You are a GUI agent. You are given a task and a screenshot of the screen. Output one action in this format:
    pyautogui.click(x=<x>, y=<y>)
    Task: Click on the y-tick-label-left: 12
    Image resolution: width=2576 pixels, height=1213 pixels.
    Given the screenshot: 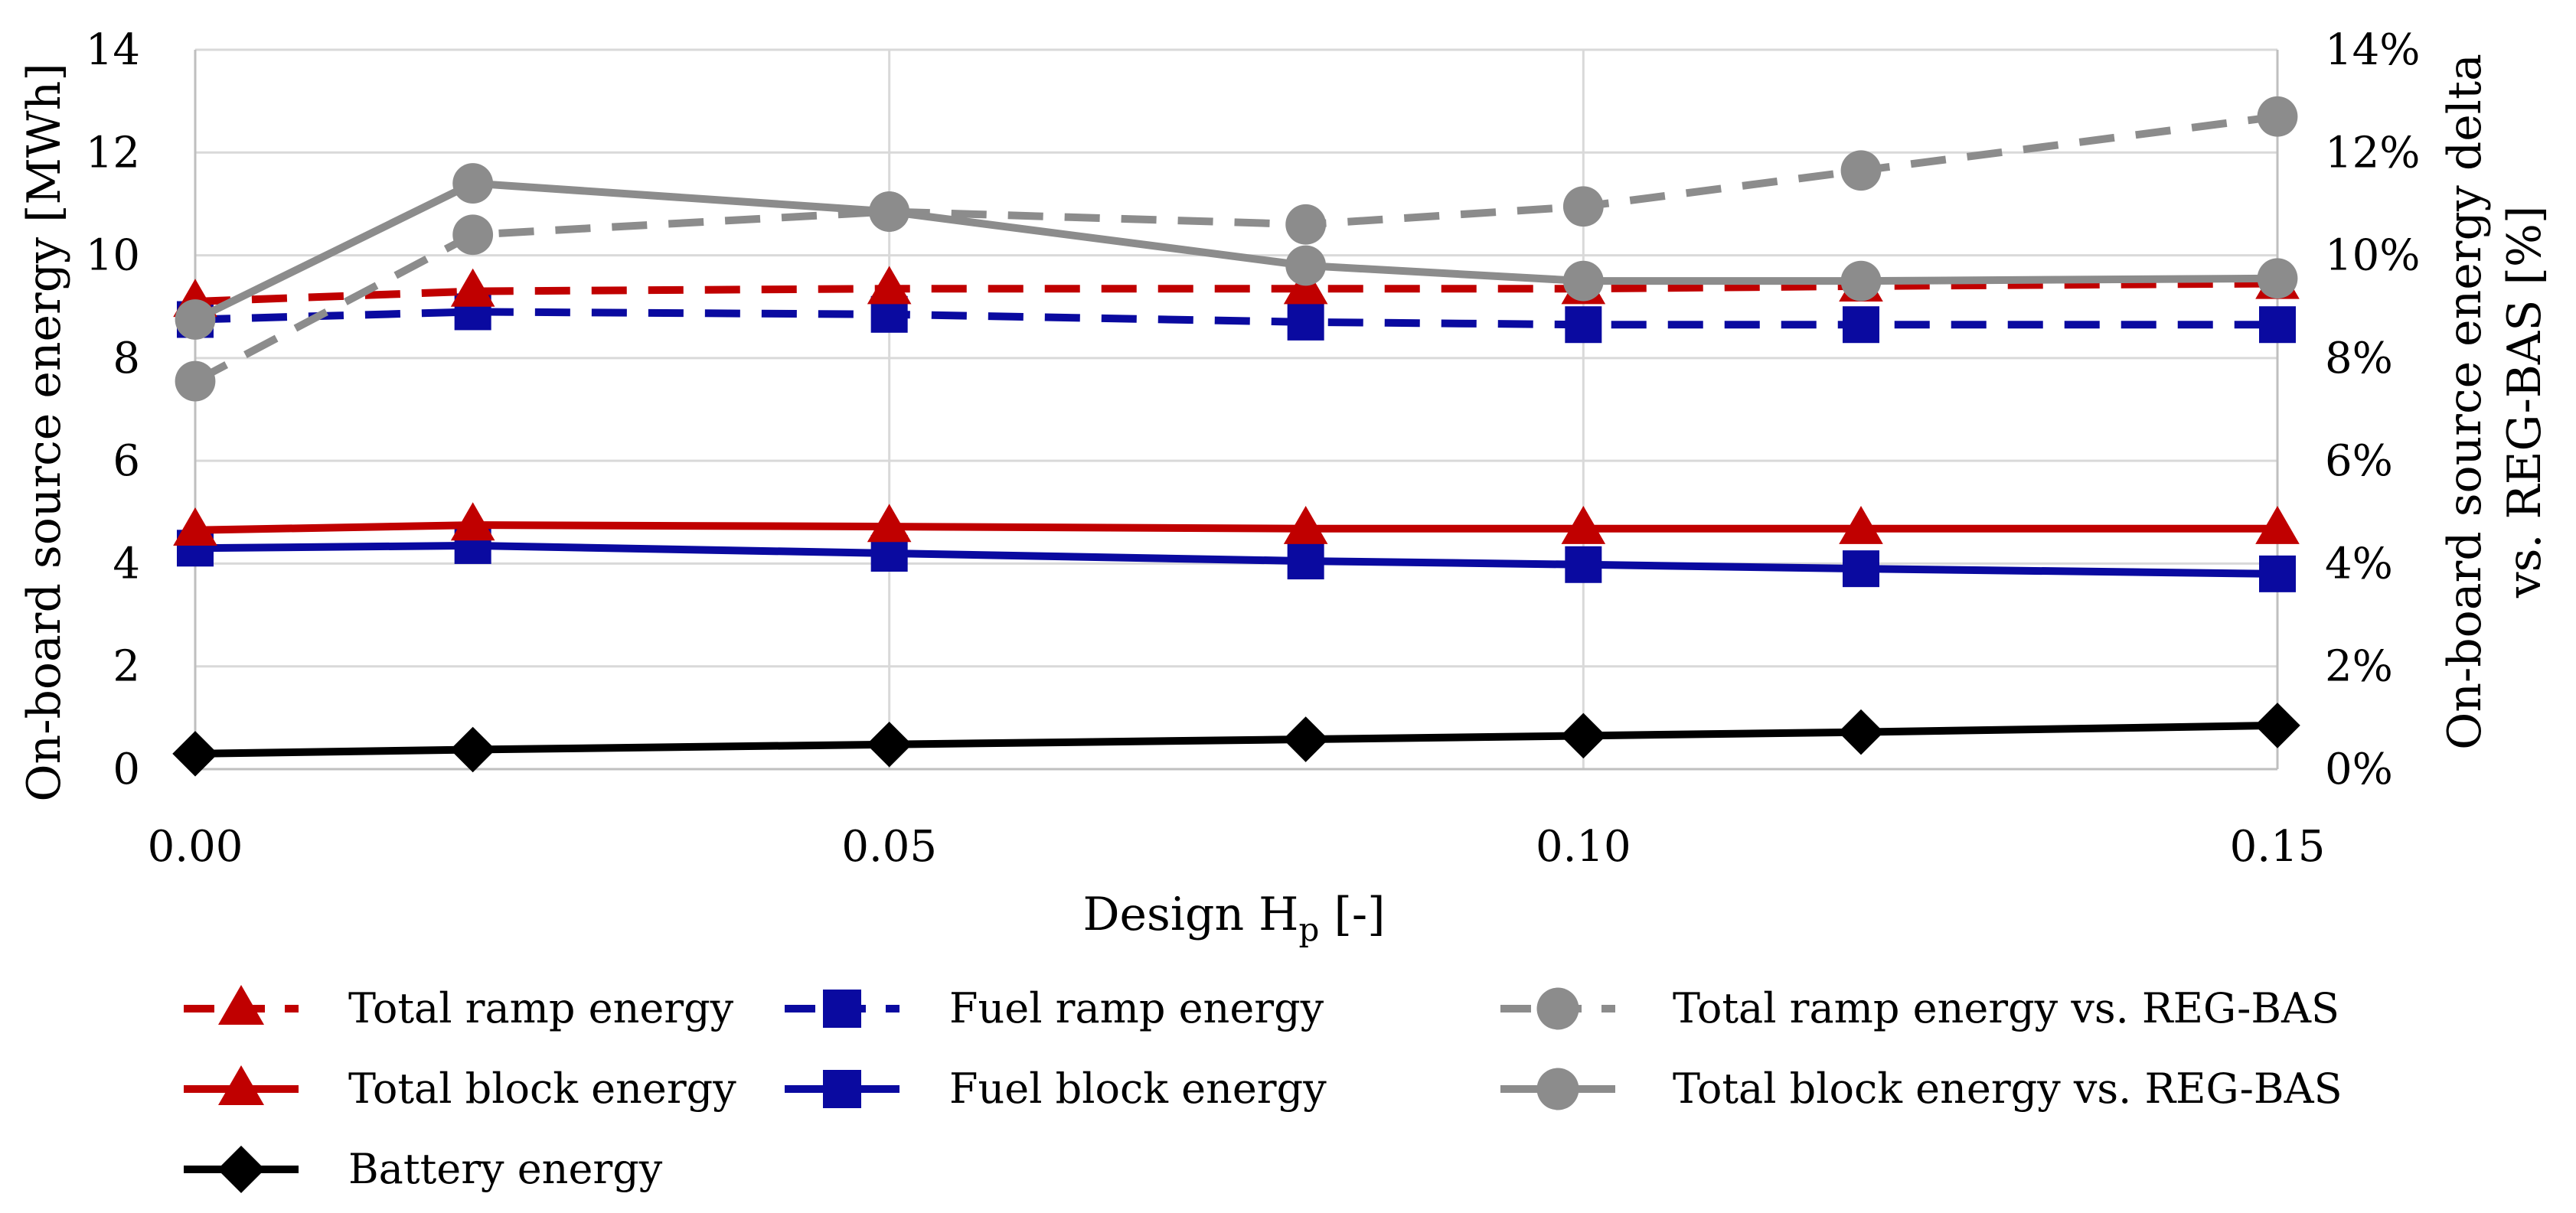 What is the action you would take?
    pyautogui.click(x=113, y=153)
    